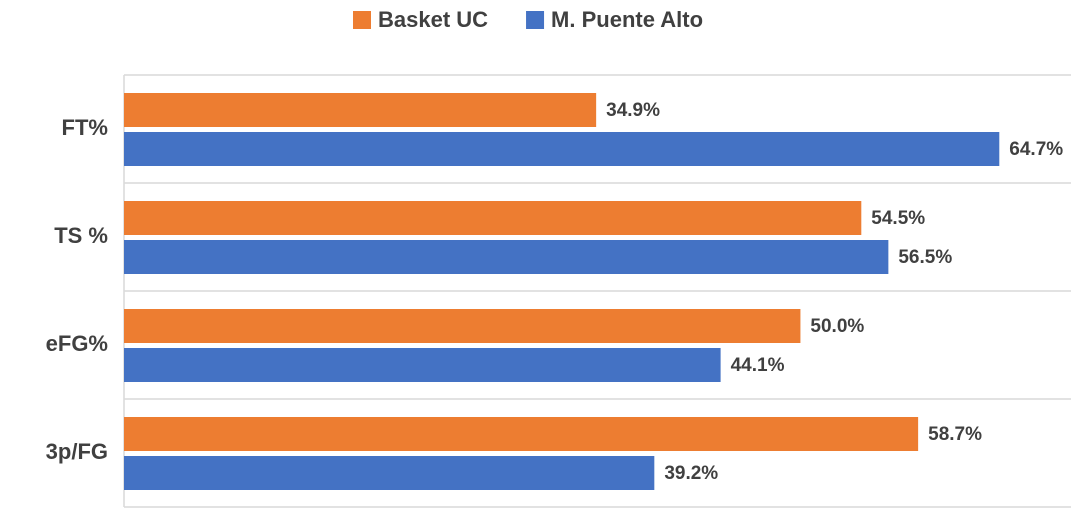 The image size is (1092, 512). What do you see at coordinates (77, 343) in the screenshot?
I see `category-label: eFG%` at bounding box center [77, 343].